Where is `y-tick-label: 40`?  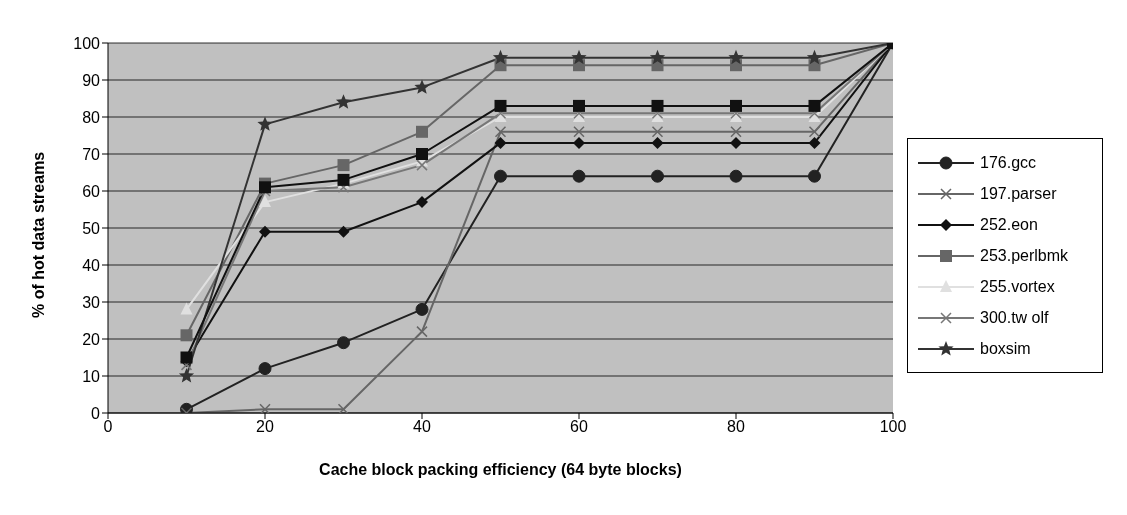 y-tick-label: 40 is located at coordinates (91, 265).